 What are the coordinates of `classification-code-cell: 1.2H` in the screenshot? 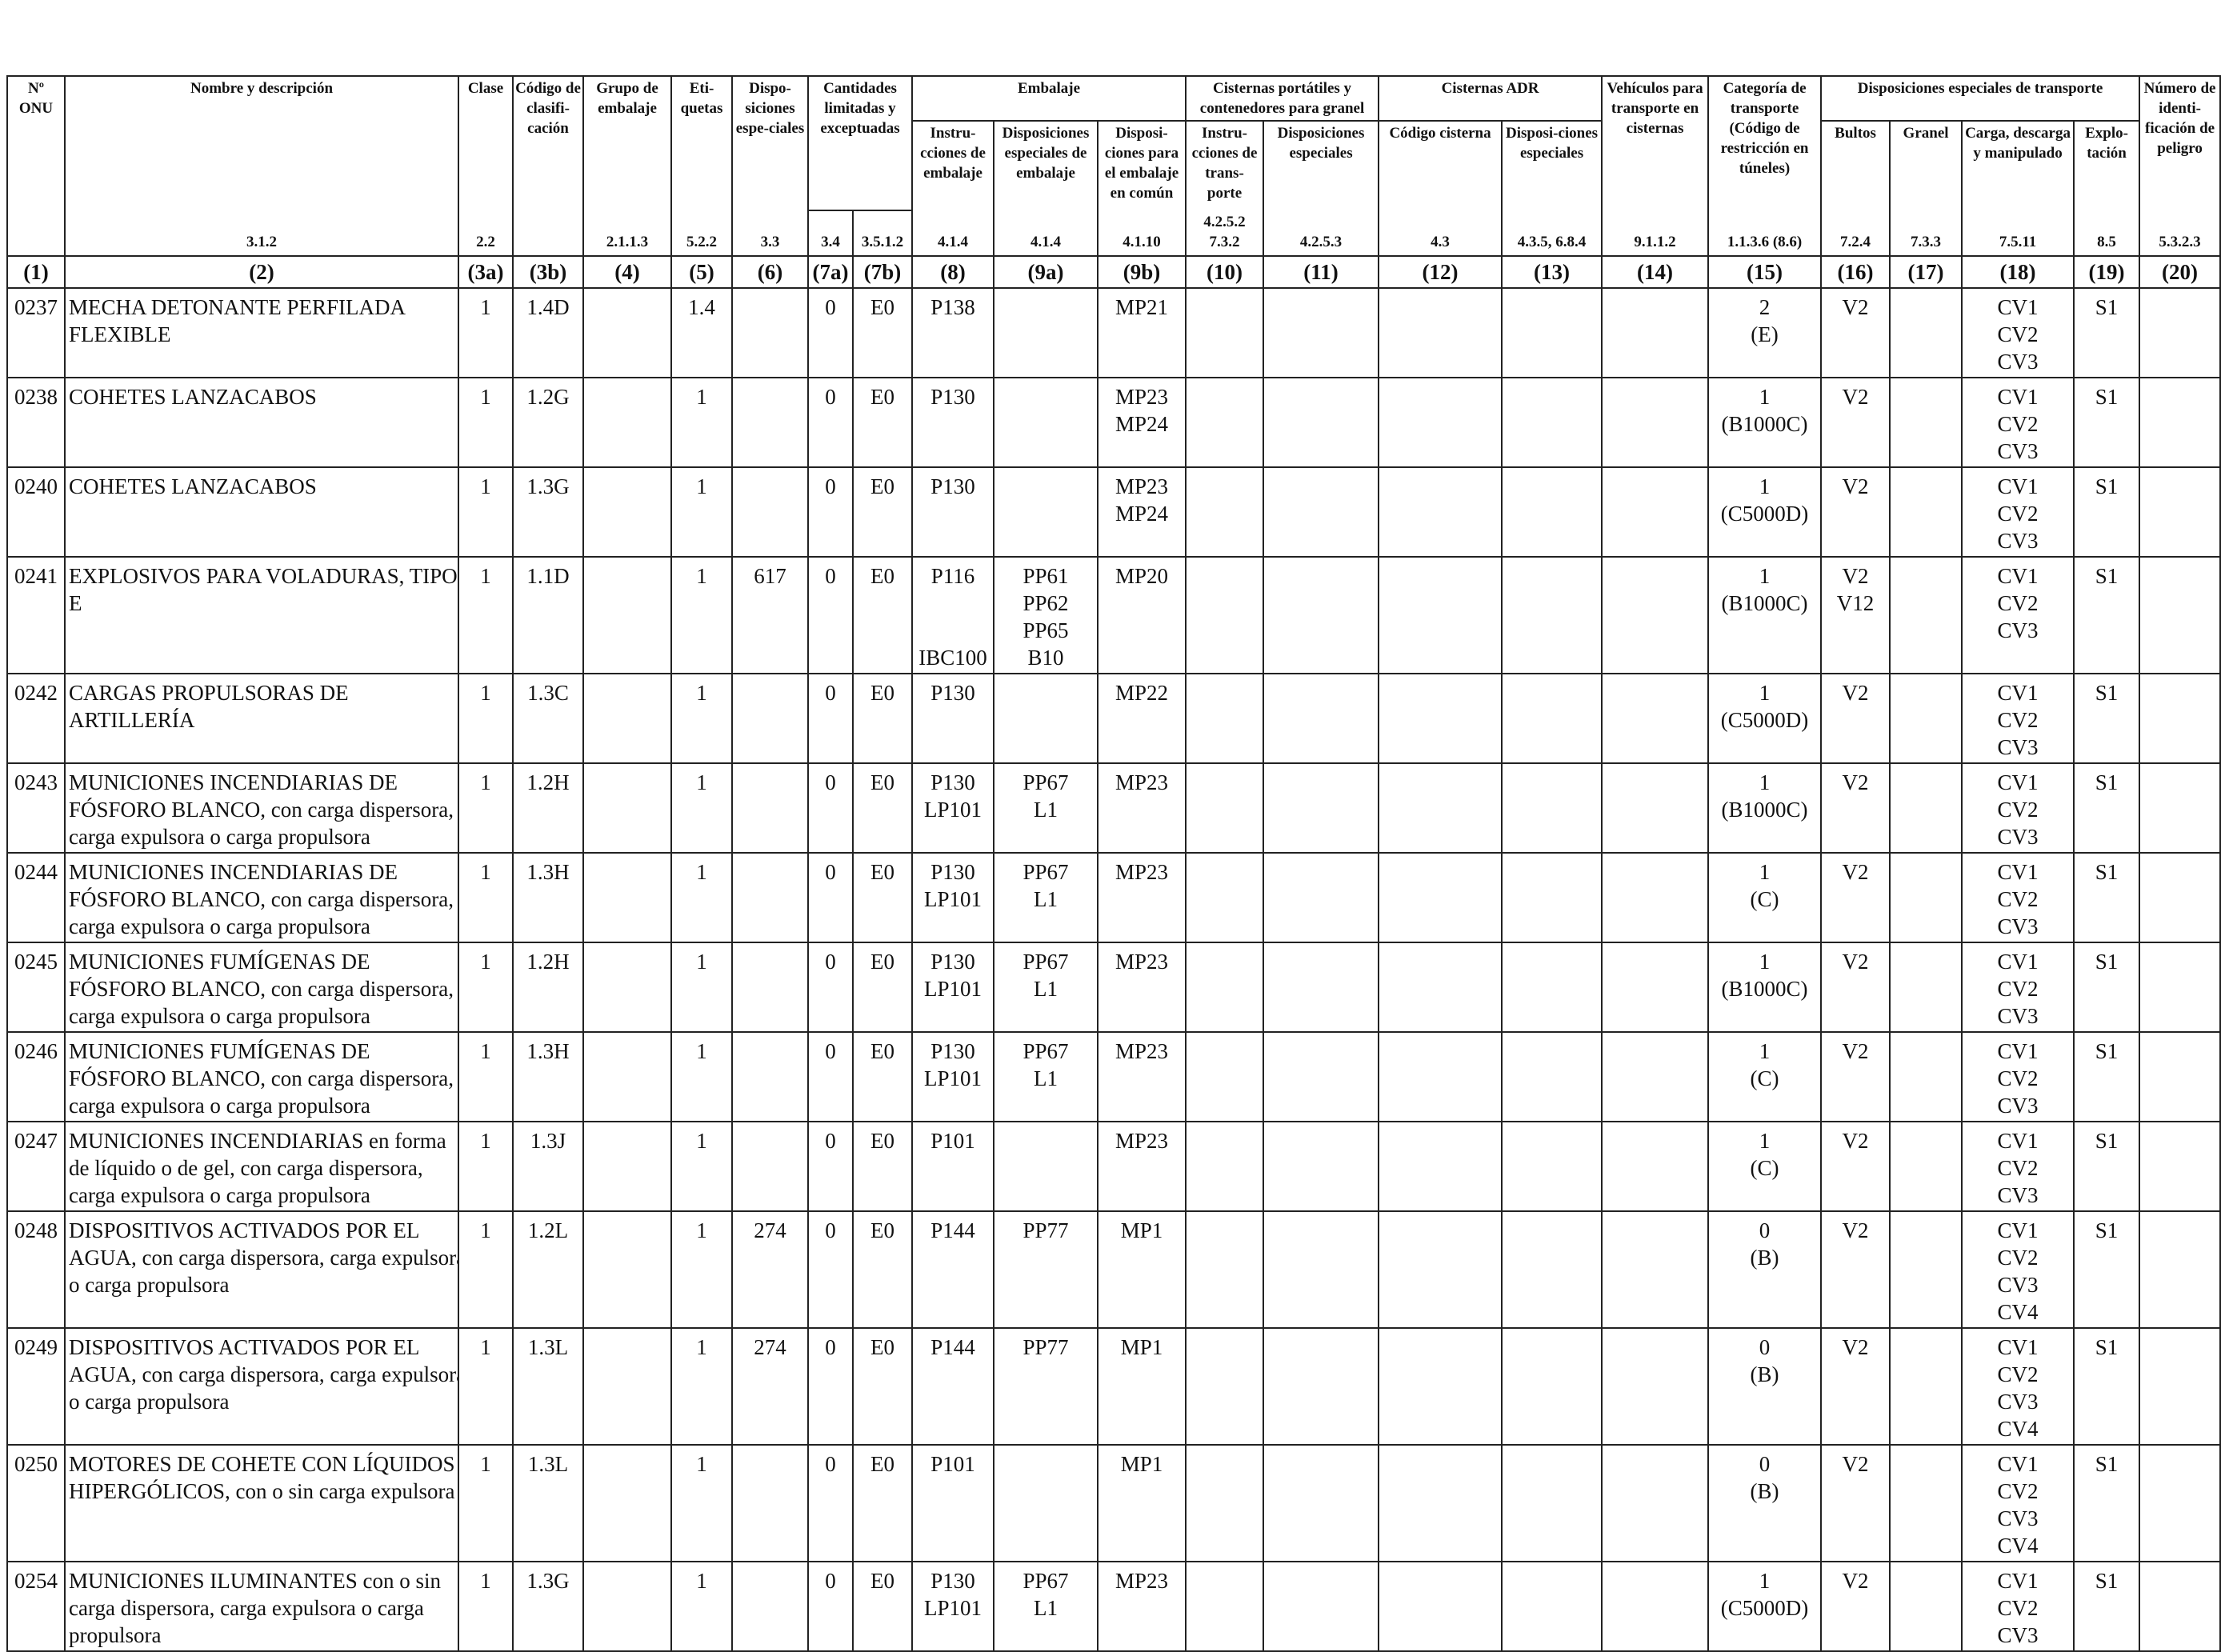 It's located at (548, 808).